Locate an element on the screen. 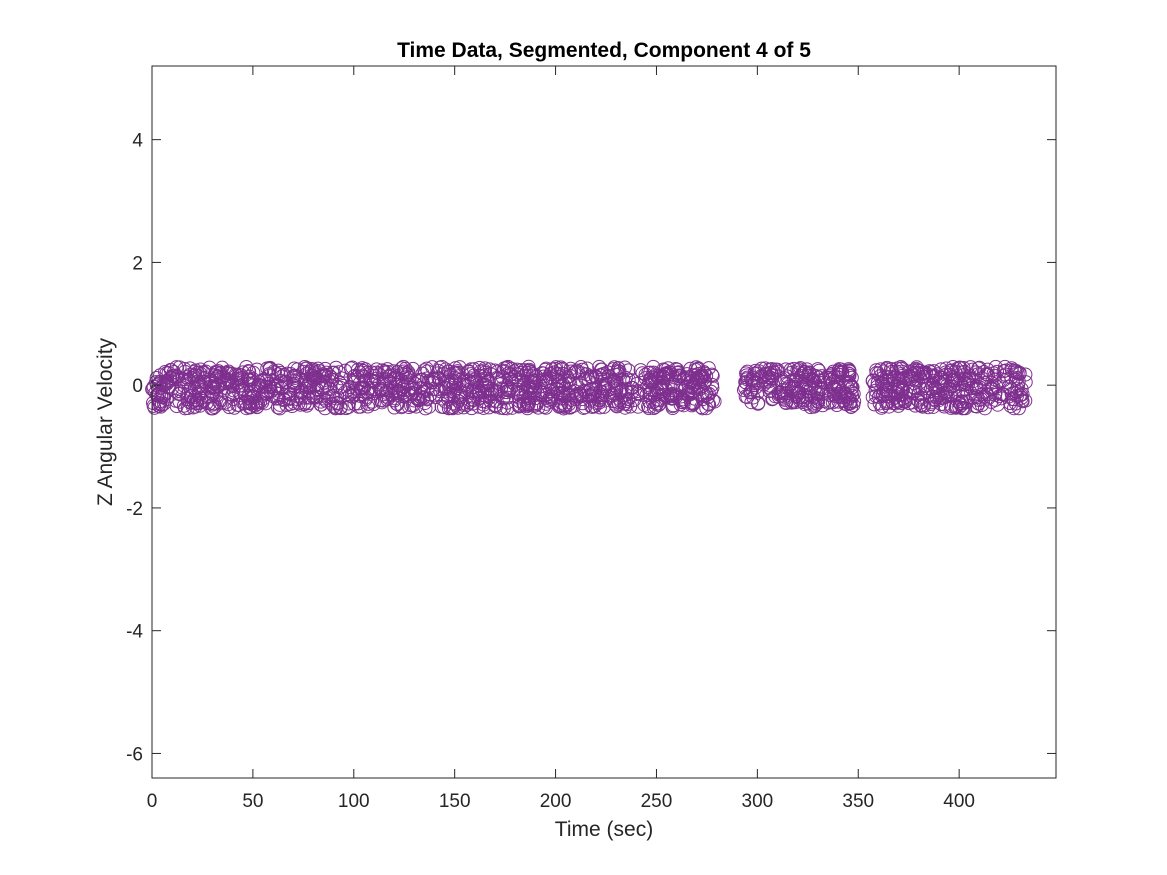 Image resolution: width=1167 pixels, height=875 pixels. x-axis-label: Time (sec) is located at coordinates (604, 829).